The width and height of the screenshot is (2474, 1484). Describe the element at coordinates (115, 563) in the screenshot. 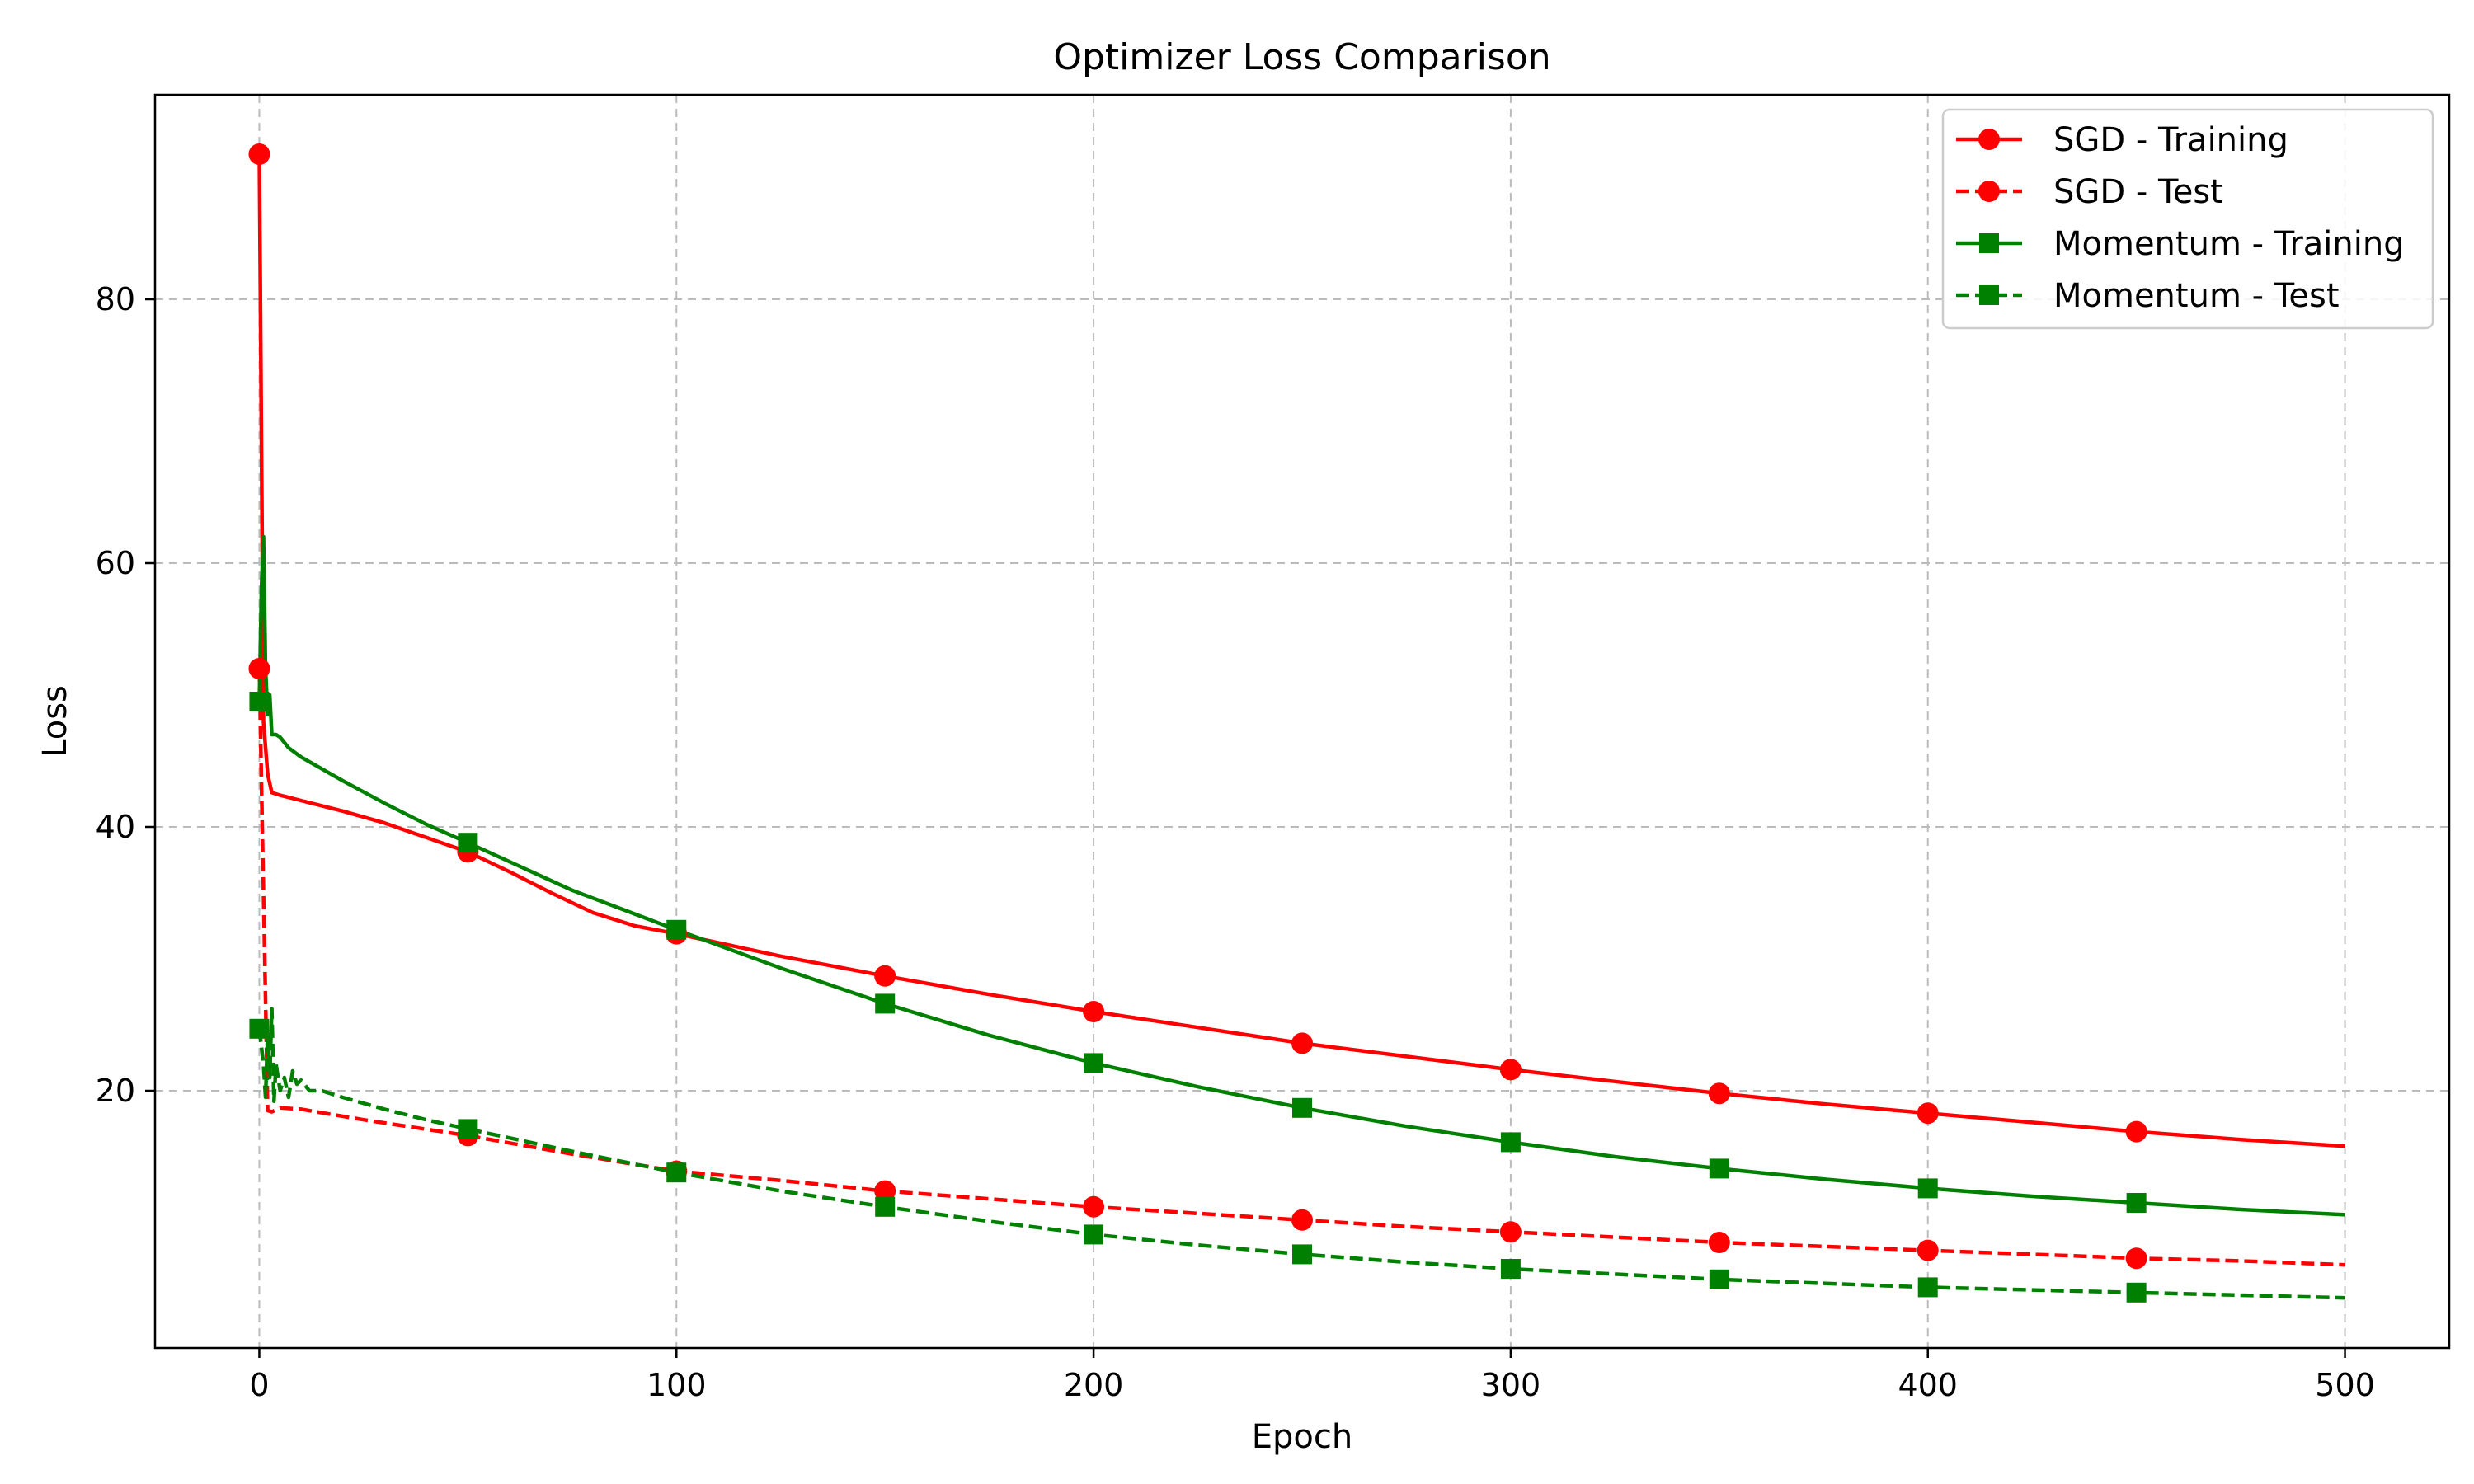

I see `y-tick-label: 60` at that location.